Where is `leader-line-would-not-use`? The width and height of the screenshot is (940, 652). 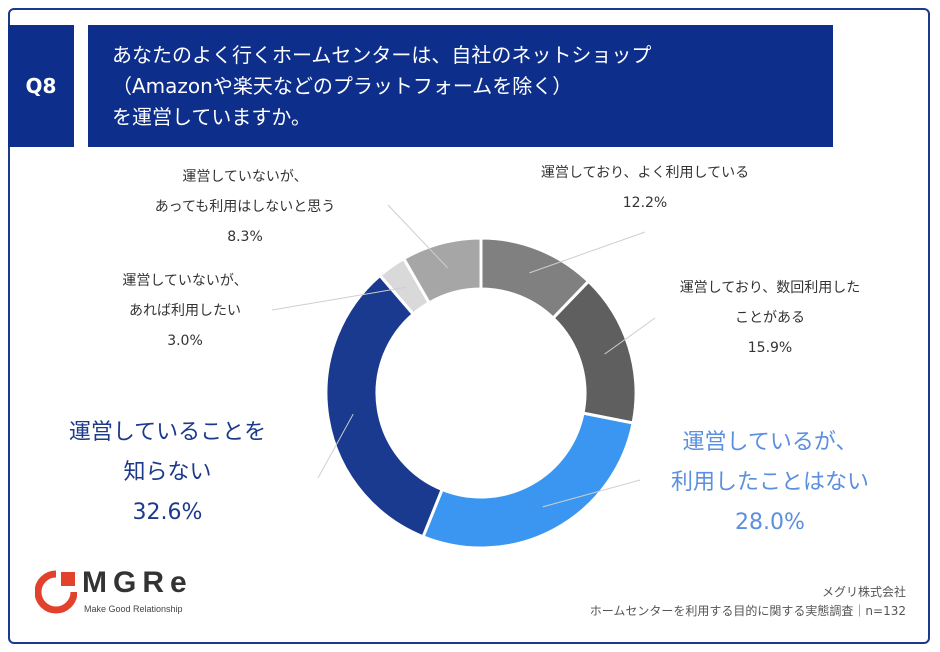
leader-line-would-not-use is located at coordinates (417, 236).